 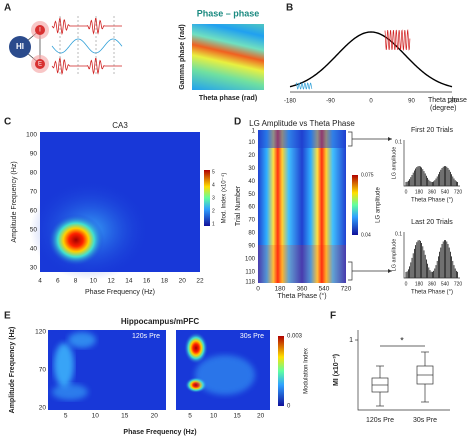 I want to click on axis-label: Phase Frequency (Hz), so click(x=120, y=292).